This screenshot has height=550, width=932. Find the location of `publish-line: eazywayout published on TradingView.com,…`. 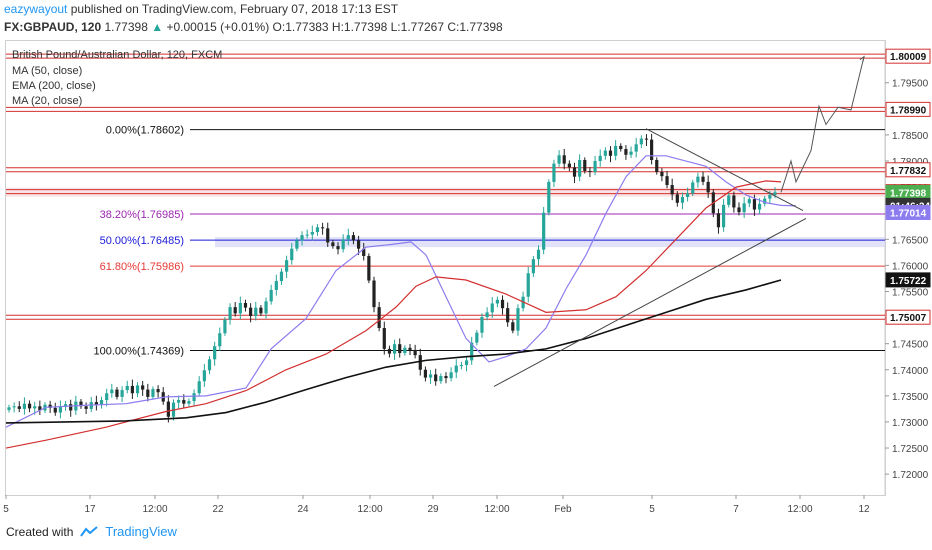

publish-line: eazywayout published on TradingView.com,… is located at coordinates (253, 9).